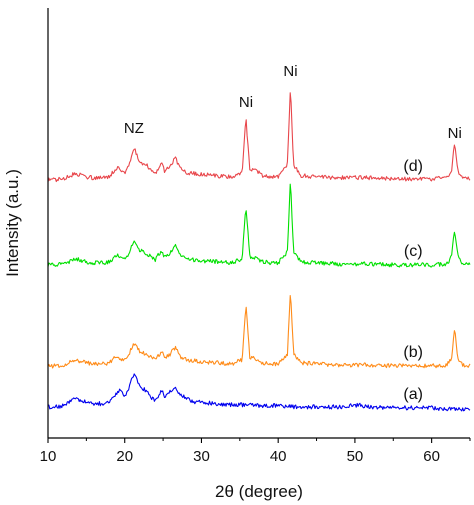  What do you see at coordinates (355, 456) in the screenshot?
I see `x-tick-label-50: 50` at bounding box center [355, 456].